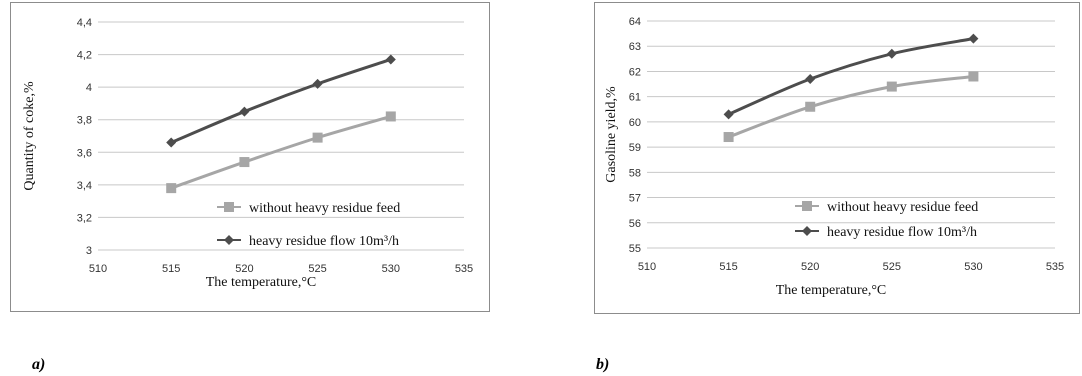 Image resolution: width=1082 pixels, height=376 pixels. I want to click on y-tick-label: 64, so click(635, 22).